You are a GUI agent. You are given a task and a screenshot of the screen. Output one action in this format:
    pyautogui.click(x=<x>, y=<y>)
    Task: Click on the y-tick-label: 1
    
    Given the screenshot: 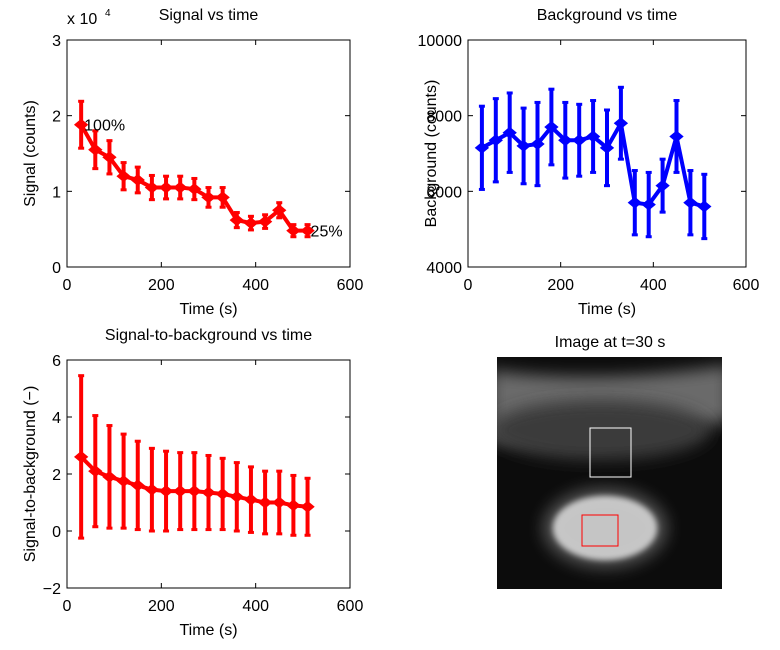 What is the action you would take?
    pyautogui.click(x=56, y=192)
    